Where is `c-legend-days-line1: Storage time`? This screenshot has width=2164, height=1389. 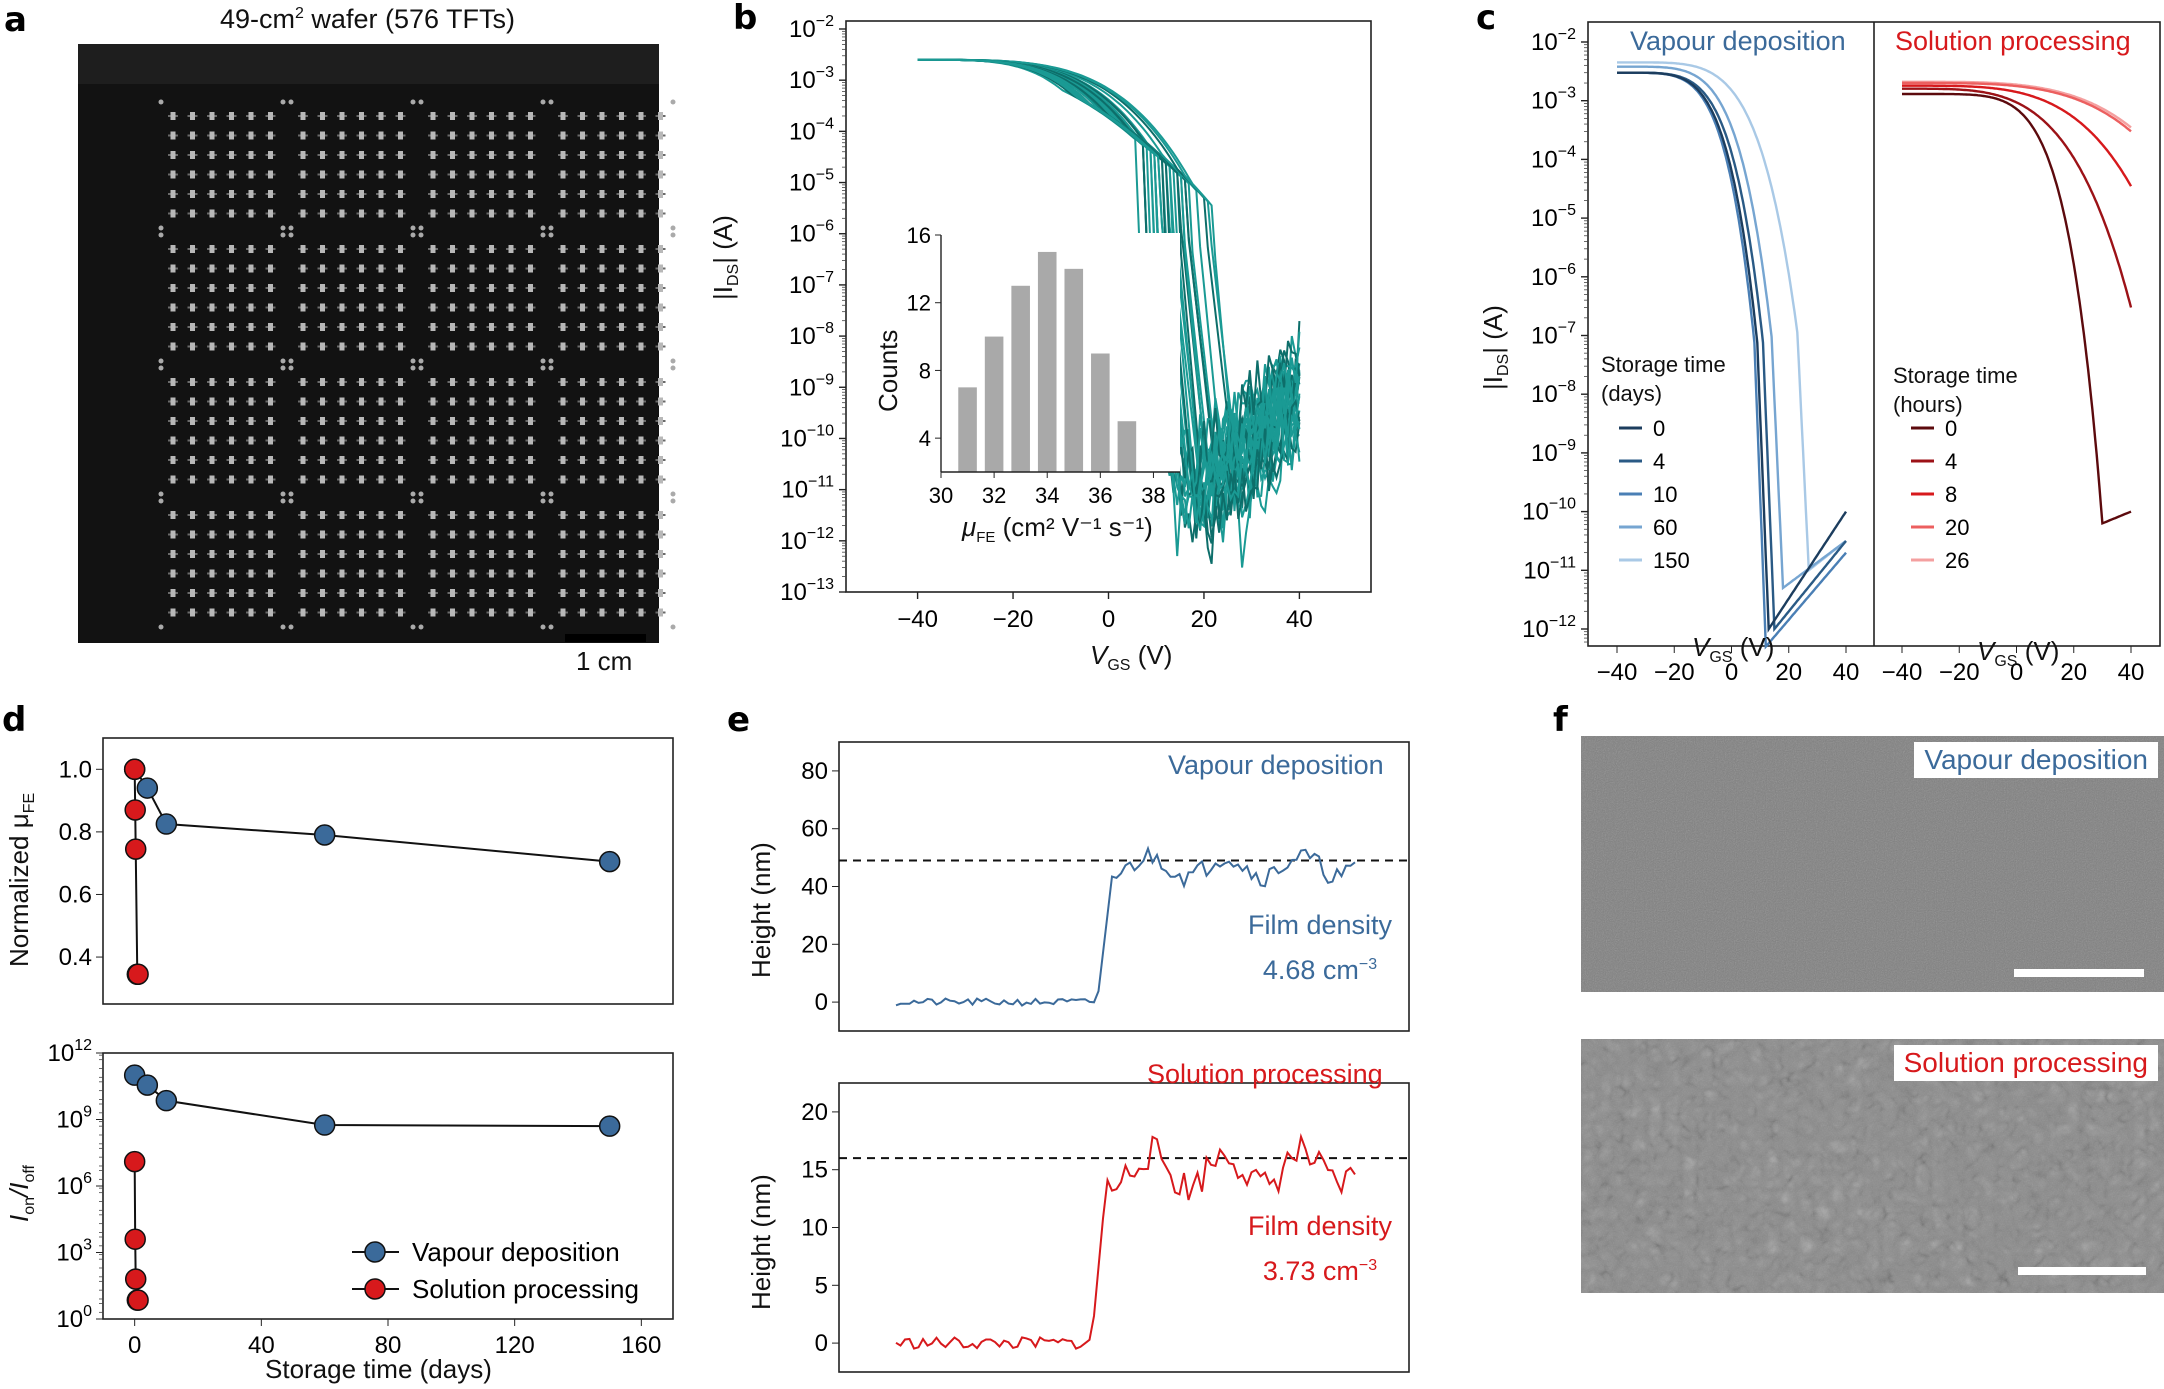
c-legend-days-line1: Storage time is located at coordinates (1663, 364).